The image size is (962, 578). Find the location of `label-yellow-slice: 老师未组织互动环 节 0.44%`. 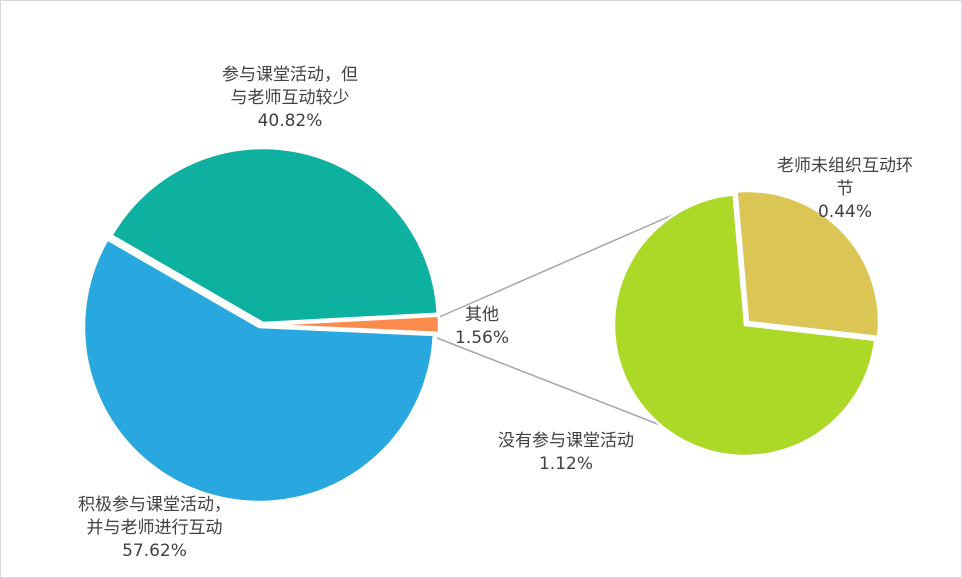

label-yellow-slice: 老师未组织互动环 节 0.44% is located at coordinates (845, 189).